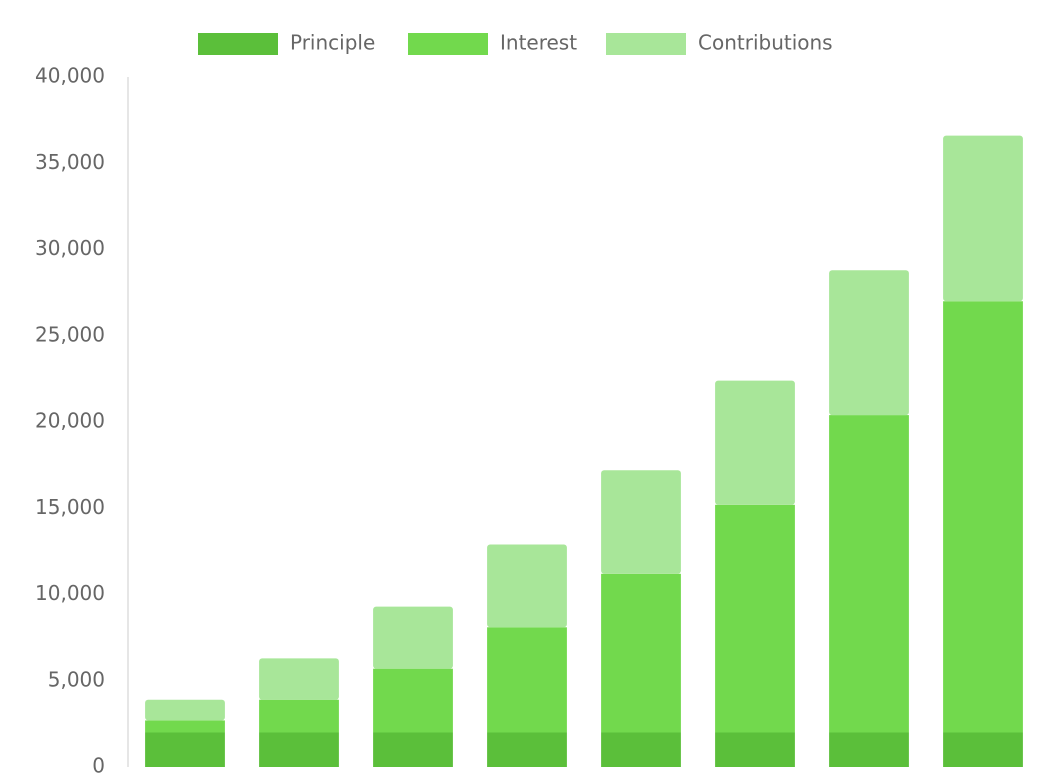 Image resolution: width=1060 pixels, height=780 pixels. I want to click on y-tick-label: 20,000, so click(70, 421).